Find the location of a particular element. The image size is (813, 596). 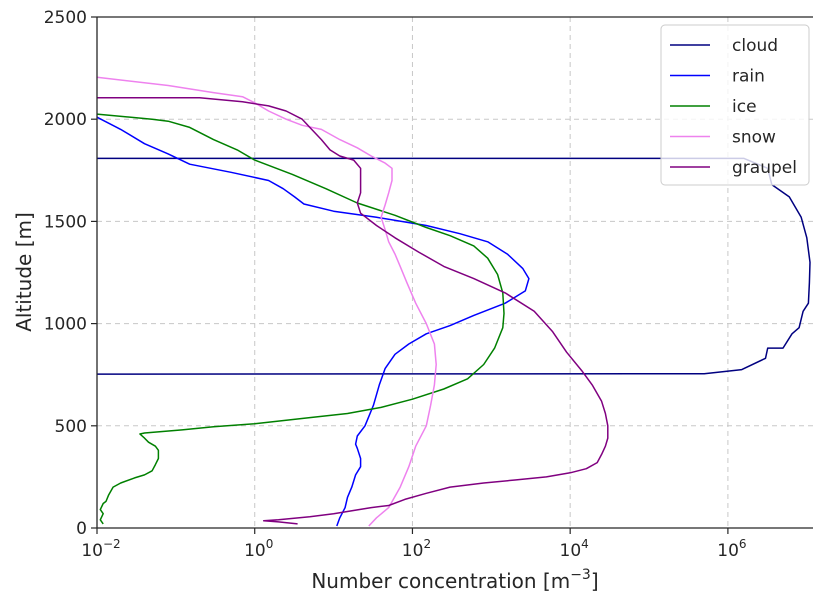

snow-legend-label: snow is located at coordinates (754, 138).